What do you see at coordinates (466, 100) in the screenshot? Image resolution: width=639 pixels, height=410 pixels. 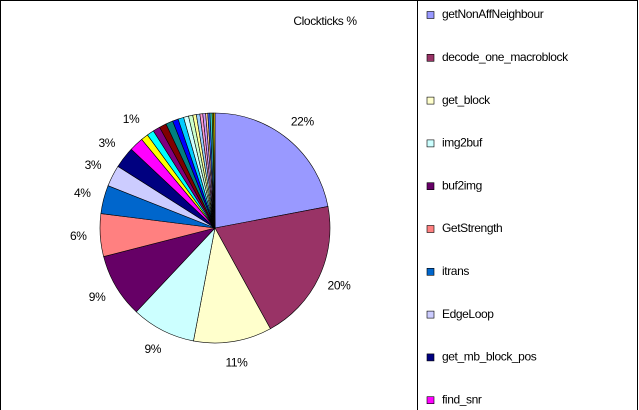 I see `legend-label: get_block` at bounding box center [466, 100].